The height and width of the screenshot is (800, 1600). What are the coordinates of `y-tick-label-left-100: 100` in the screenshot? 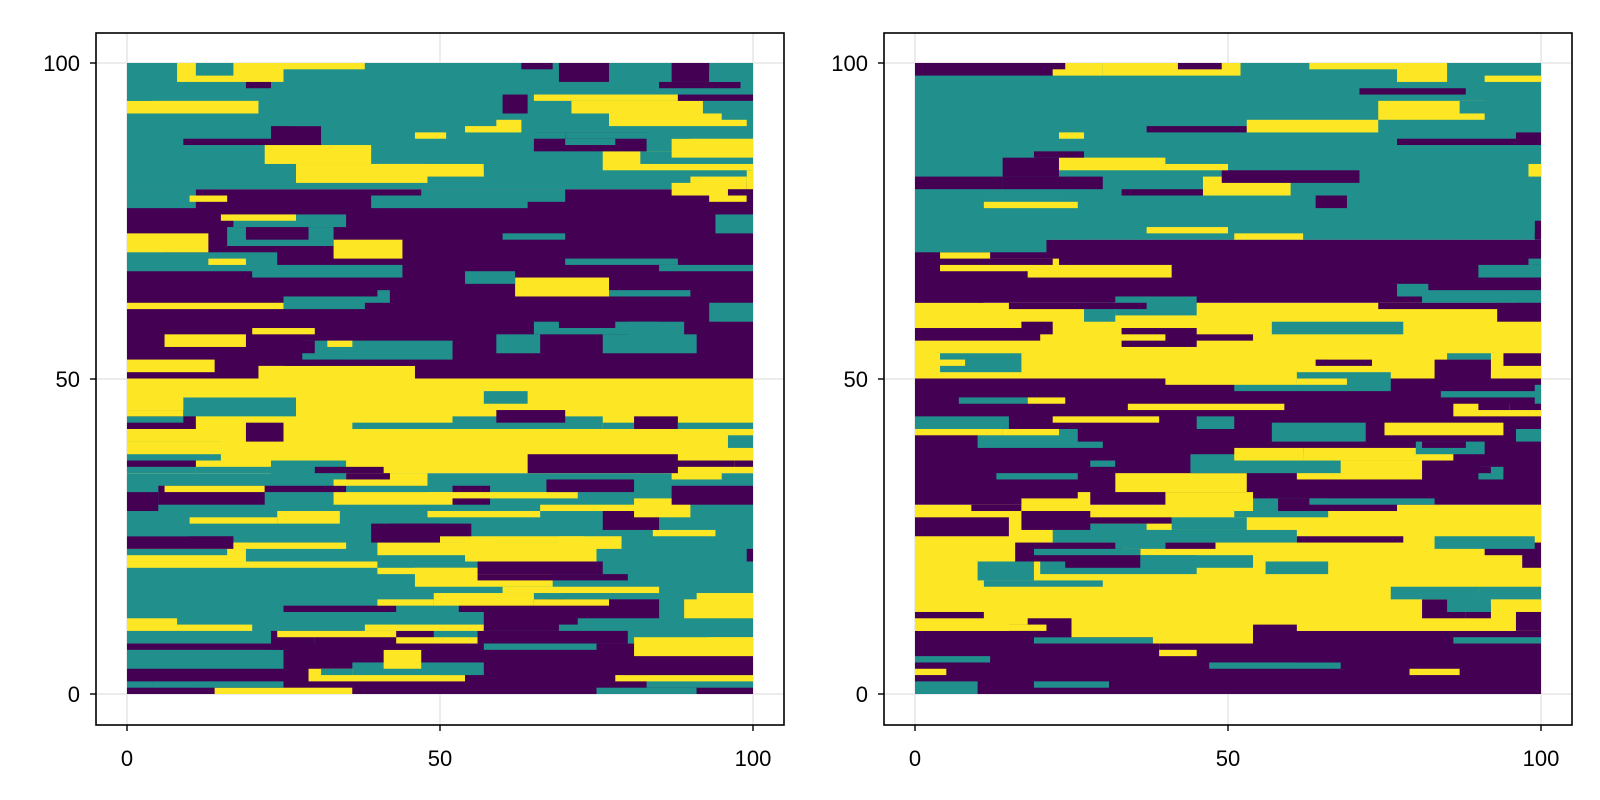 It's located at (61, 63).